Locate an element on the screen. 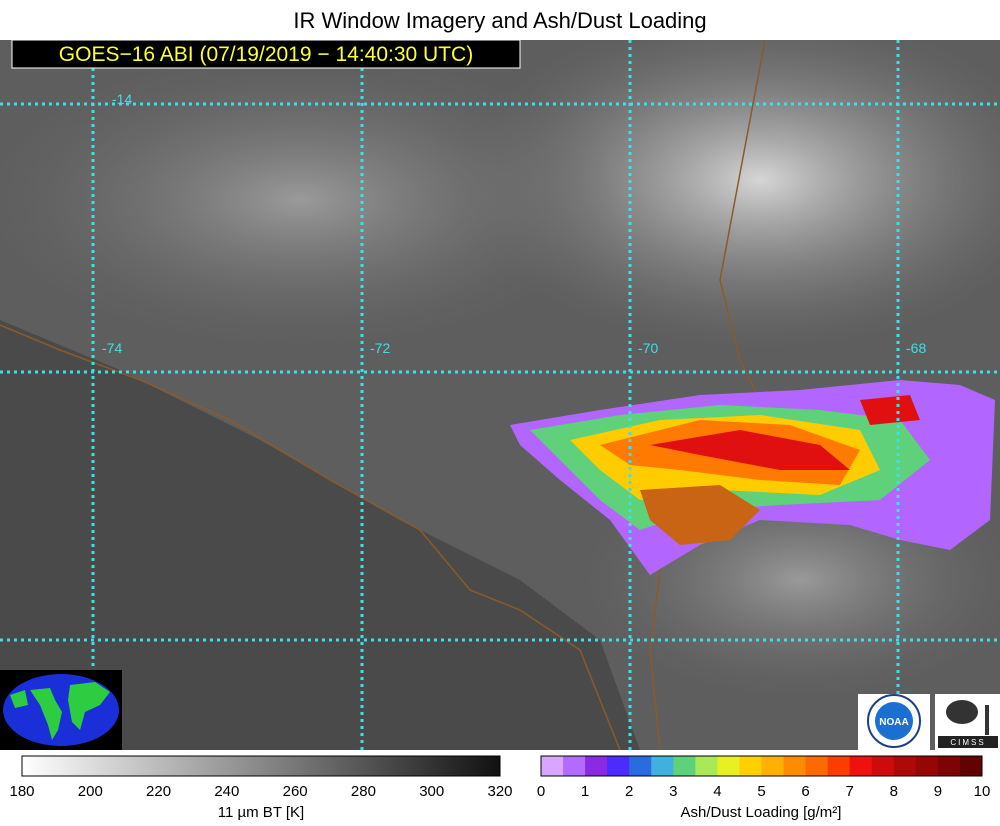 Image resolution: width=1000 pixels, height=826 pixels. title: IR Window Imagery and Ash/Dust Loading is located at coordinates (499, 20).